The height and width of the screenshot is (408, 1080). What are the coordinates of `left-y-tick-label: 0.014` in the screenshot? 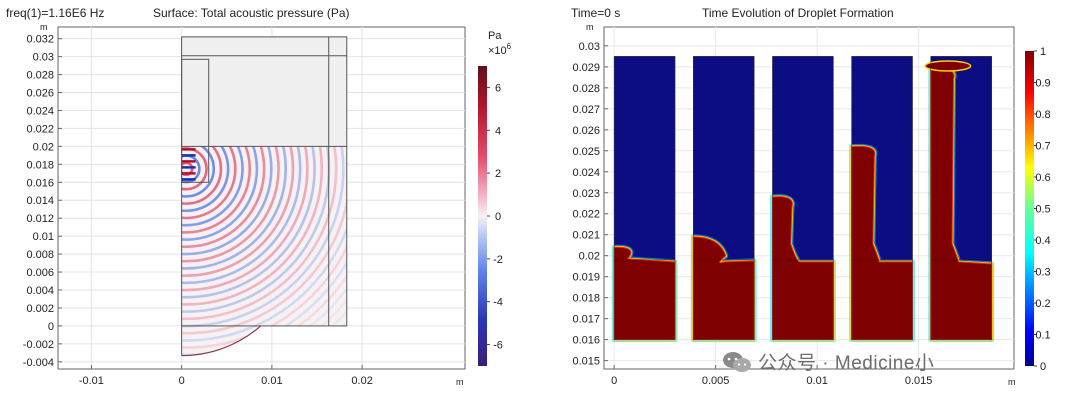 It's located at (40, 201).